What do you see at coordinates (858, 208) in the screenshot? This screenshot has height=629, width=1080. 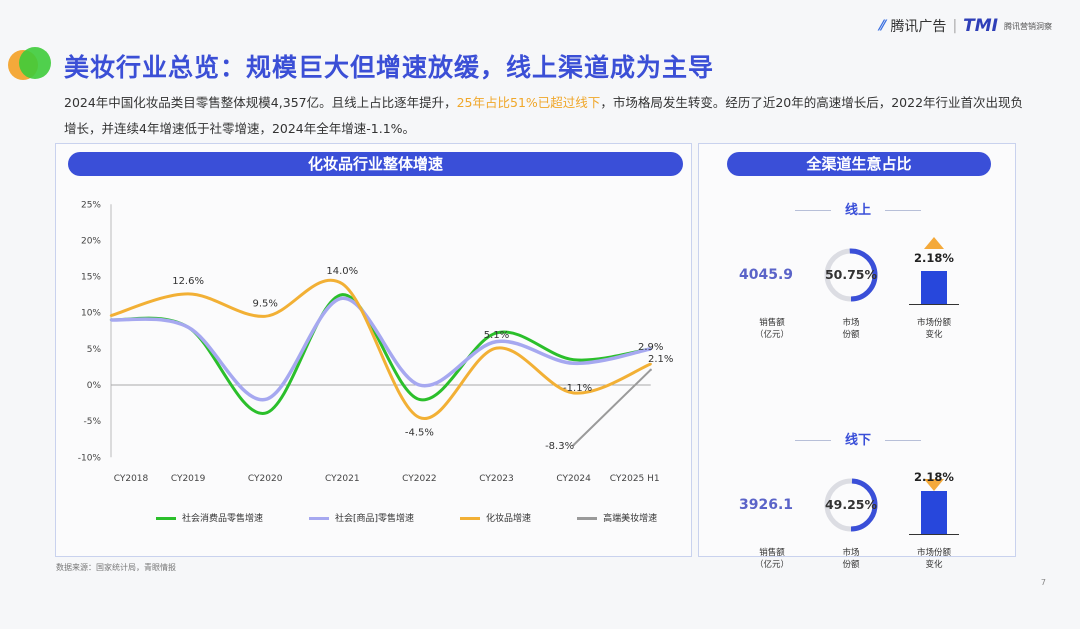 I see `channel-name: 线上` at bounding box center [858, 208].